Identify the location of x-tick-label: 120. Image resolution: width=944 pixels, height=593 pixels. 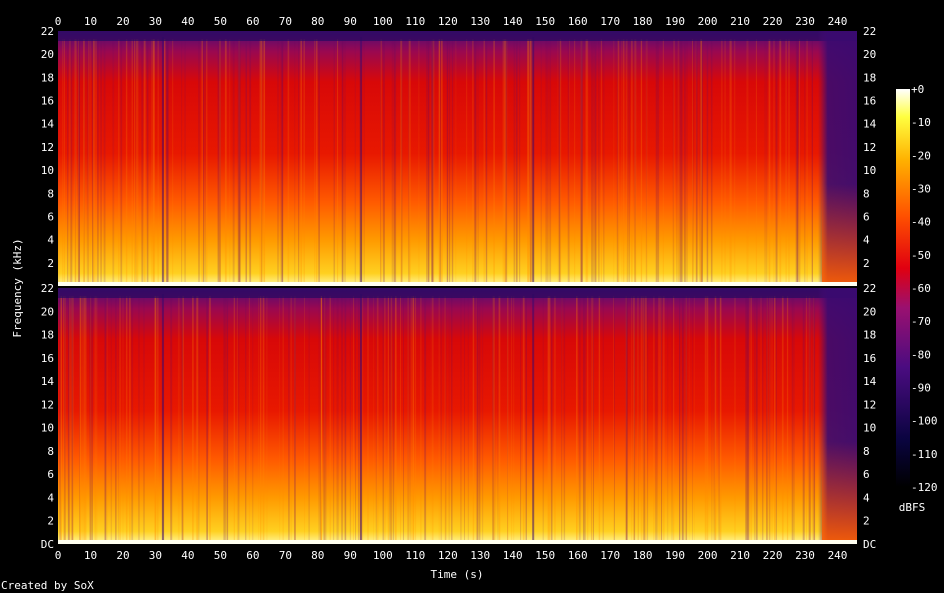
(448, 21).